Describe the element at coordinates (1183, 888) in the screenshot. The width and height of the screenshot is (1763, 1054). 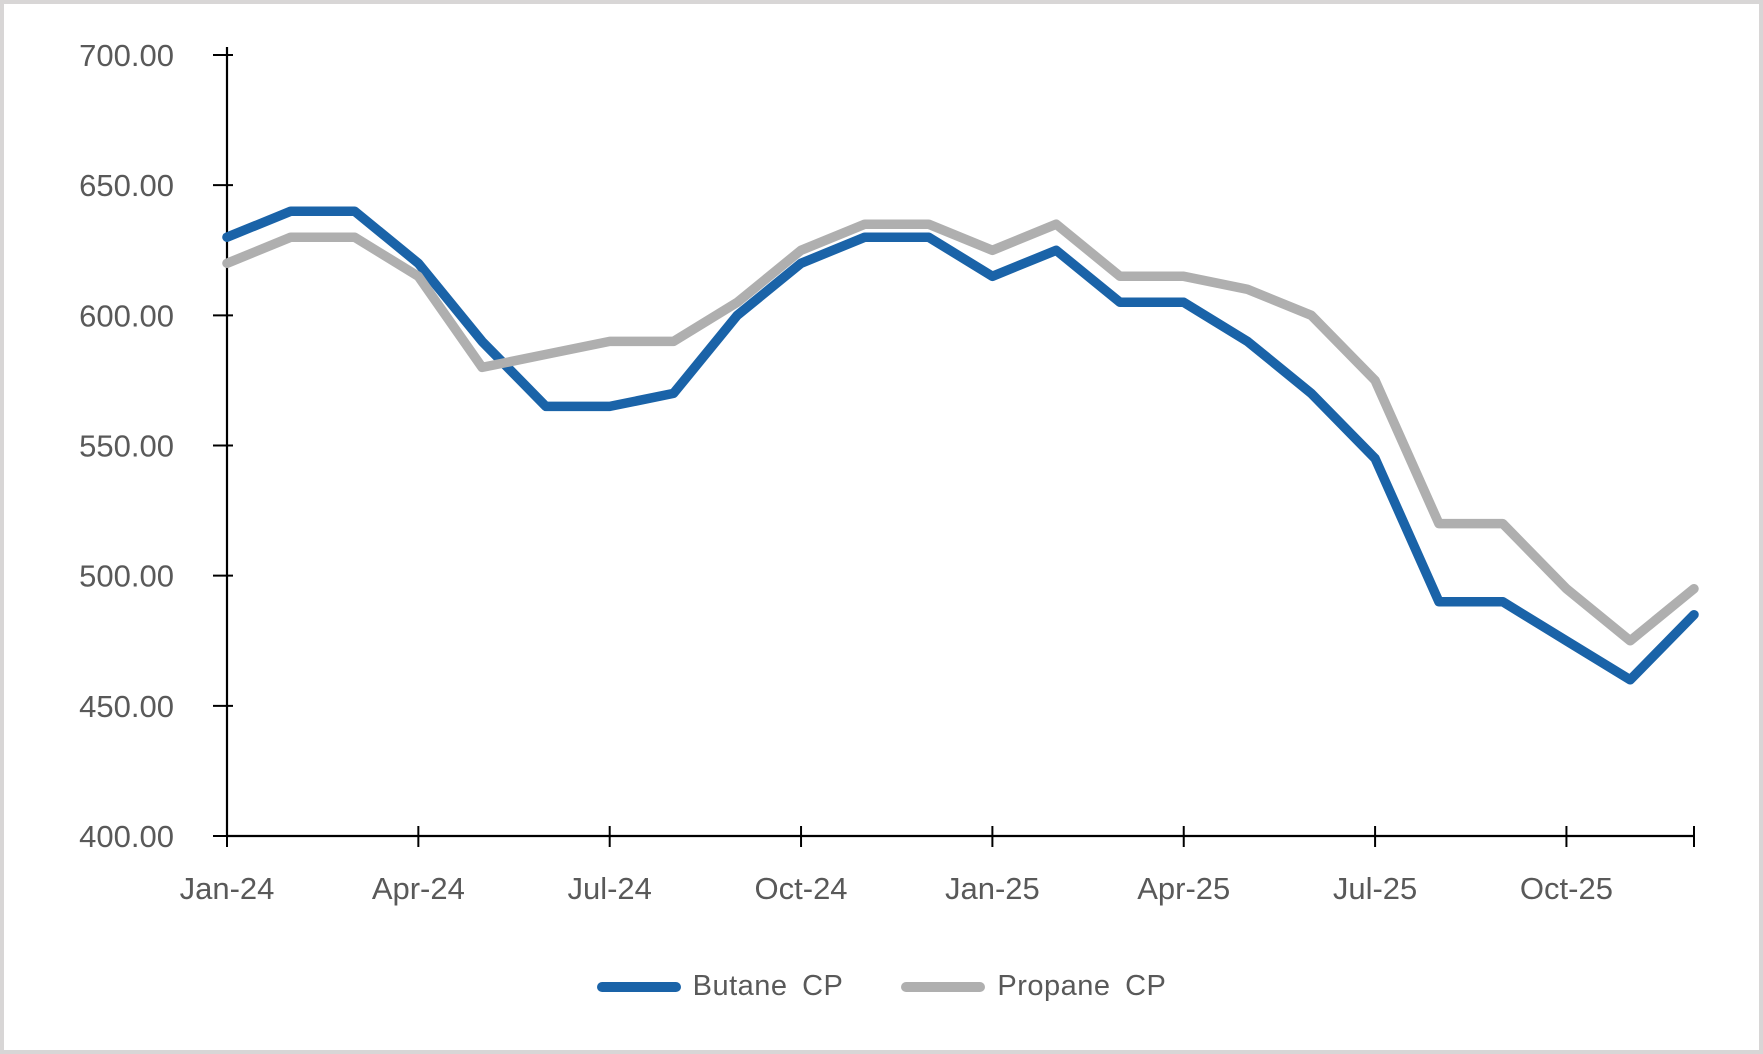
I see `x-axis-label: Apr-25` at that location.